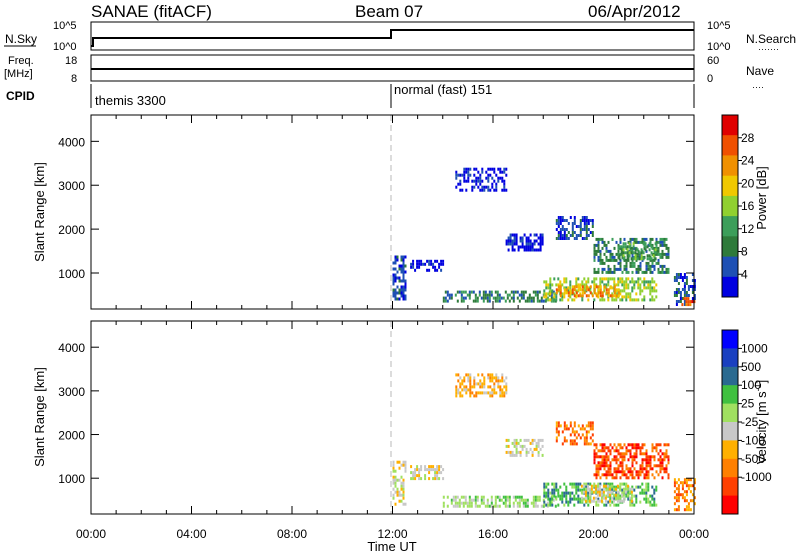  What do you see at coordinates (389, 73) in the screenshot?
I see `freq-panel: Freq. [MHz] 18 8 60 0 Nave ····` at bounding box center [389, 73].